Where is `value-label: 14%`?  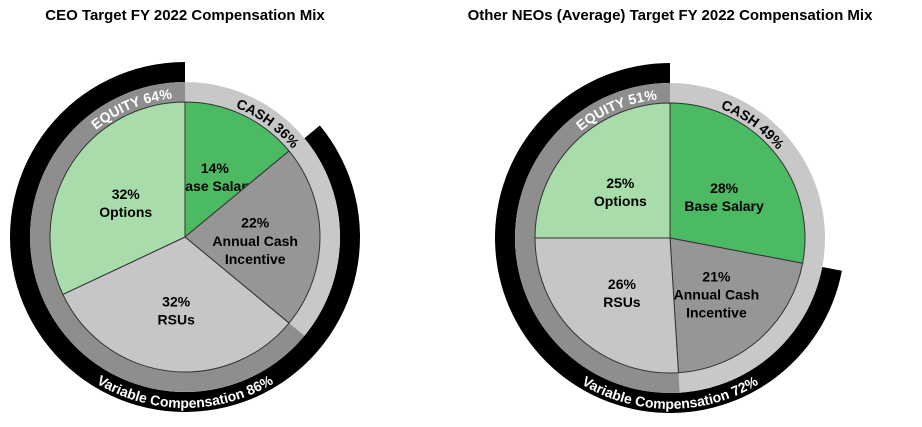 value-label: 14% is located at coordinates (215, 168).